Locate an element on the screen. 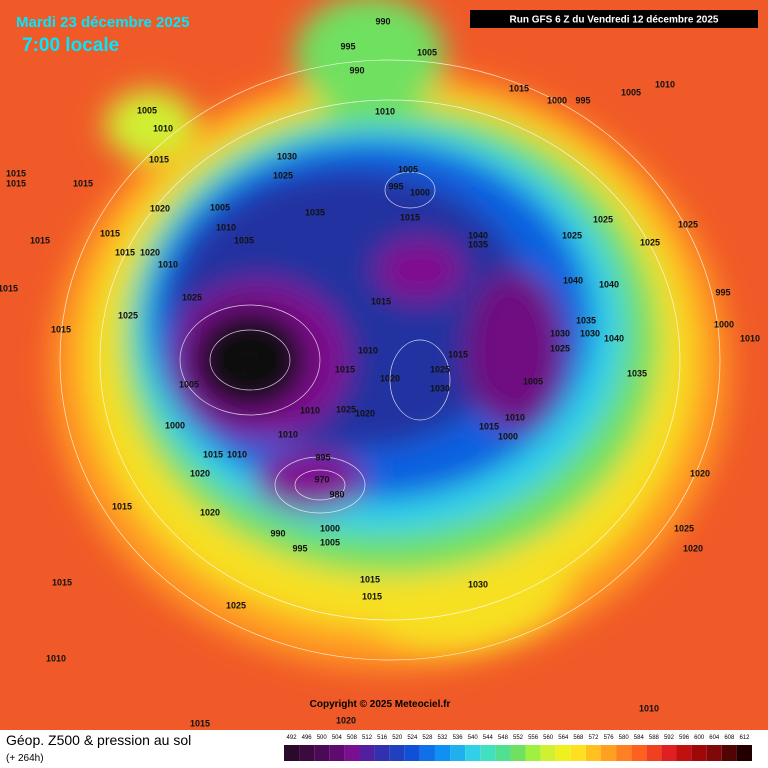  colorbar-label: 528 is located at coordinates (427, 738).